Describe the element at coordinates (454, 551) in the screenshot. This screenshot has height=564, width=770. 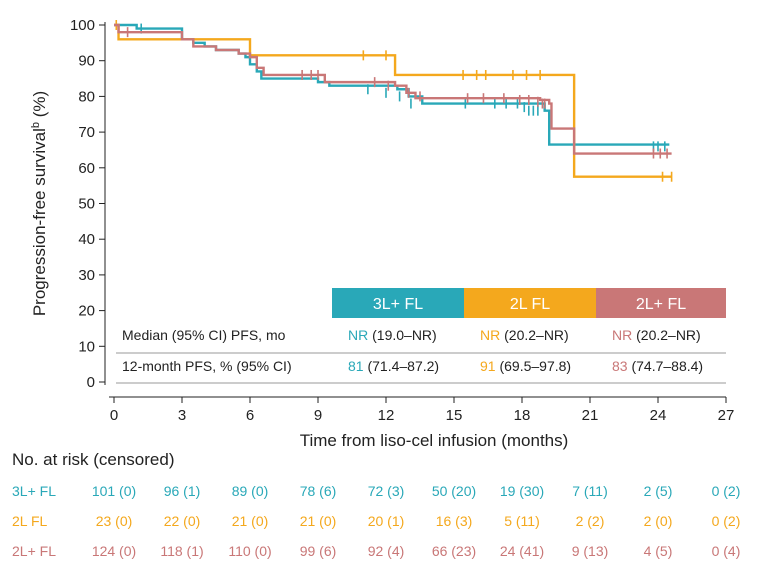
I see `risk-cell: 66 (23)` at that location.